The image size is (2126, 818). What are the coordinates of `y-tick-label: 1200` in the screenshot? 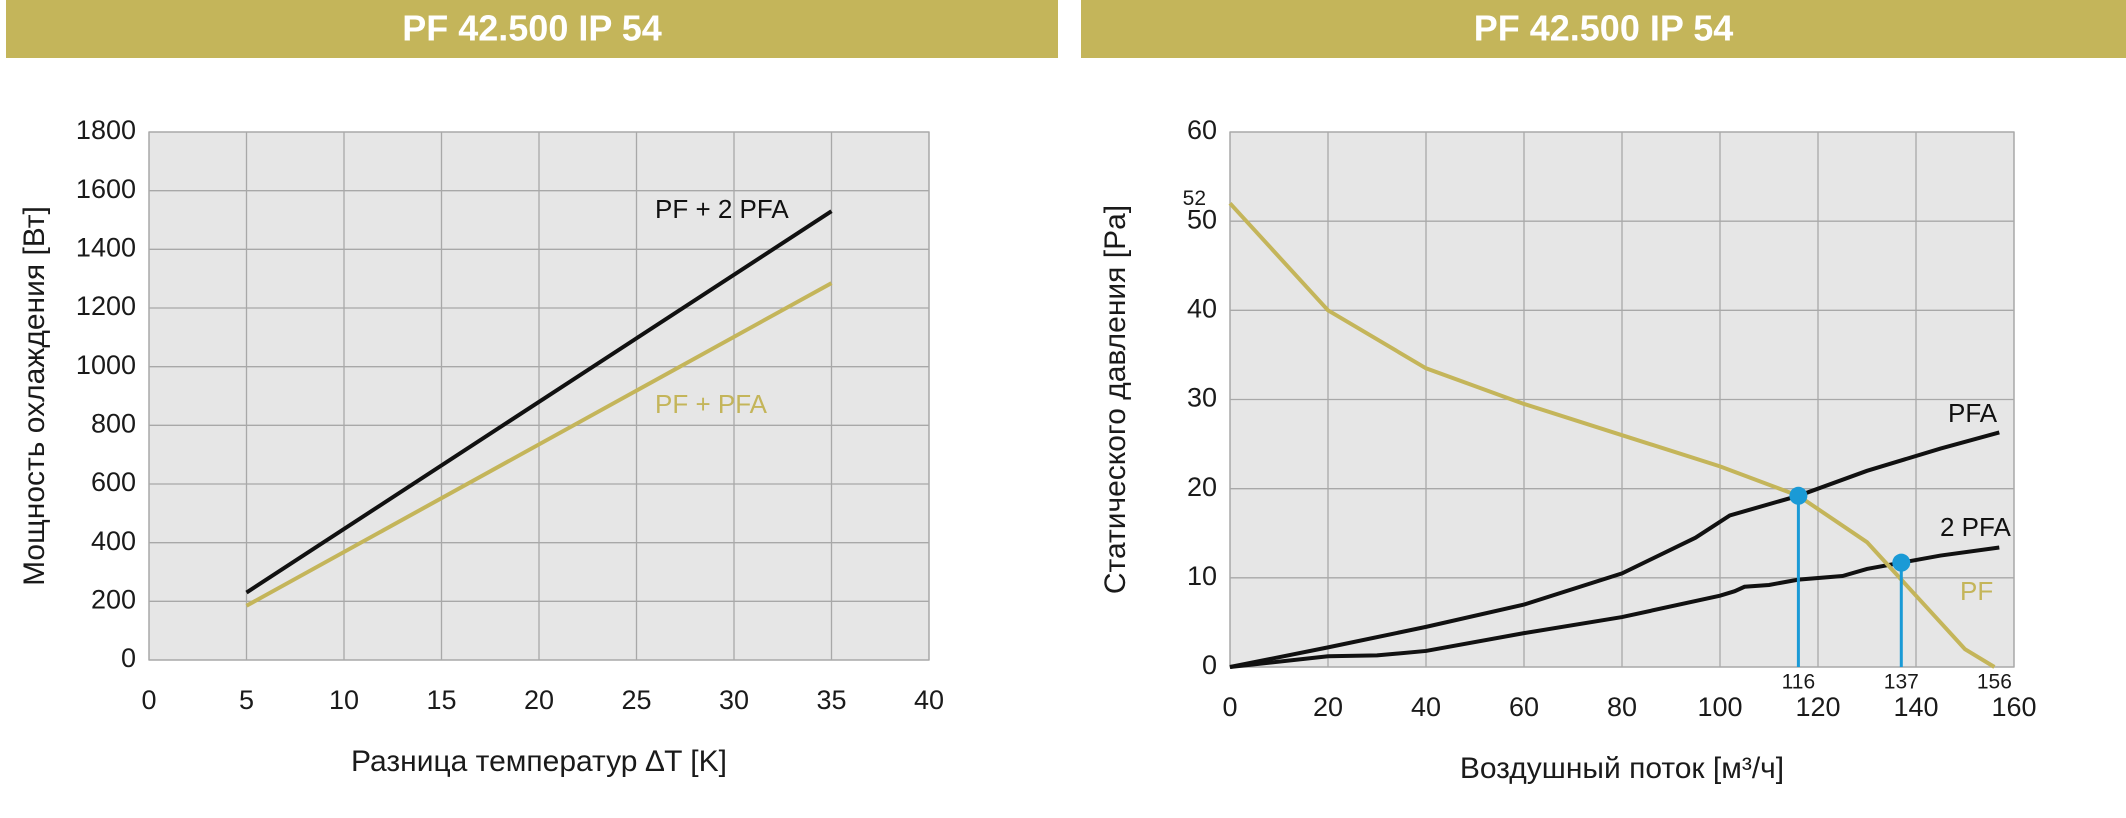 It's located at (106, 306).